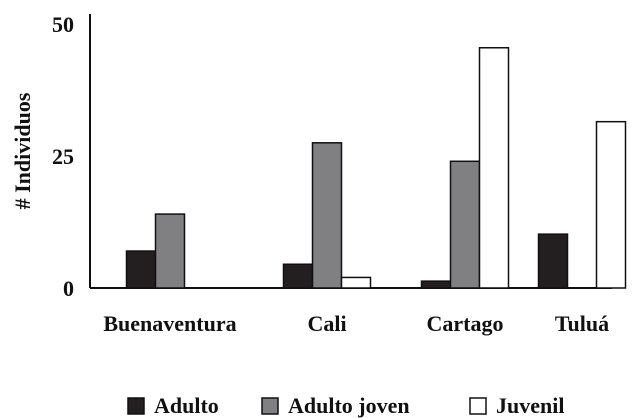 The height and width of the screenshot is (418, 636). I want to click on y-axis-label: # Individuos, so click(22, 150).